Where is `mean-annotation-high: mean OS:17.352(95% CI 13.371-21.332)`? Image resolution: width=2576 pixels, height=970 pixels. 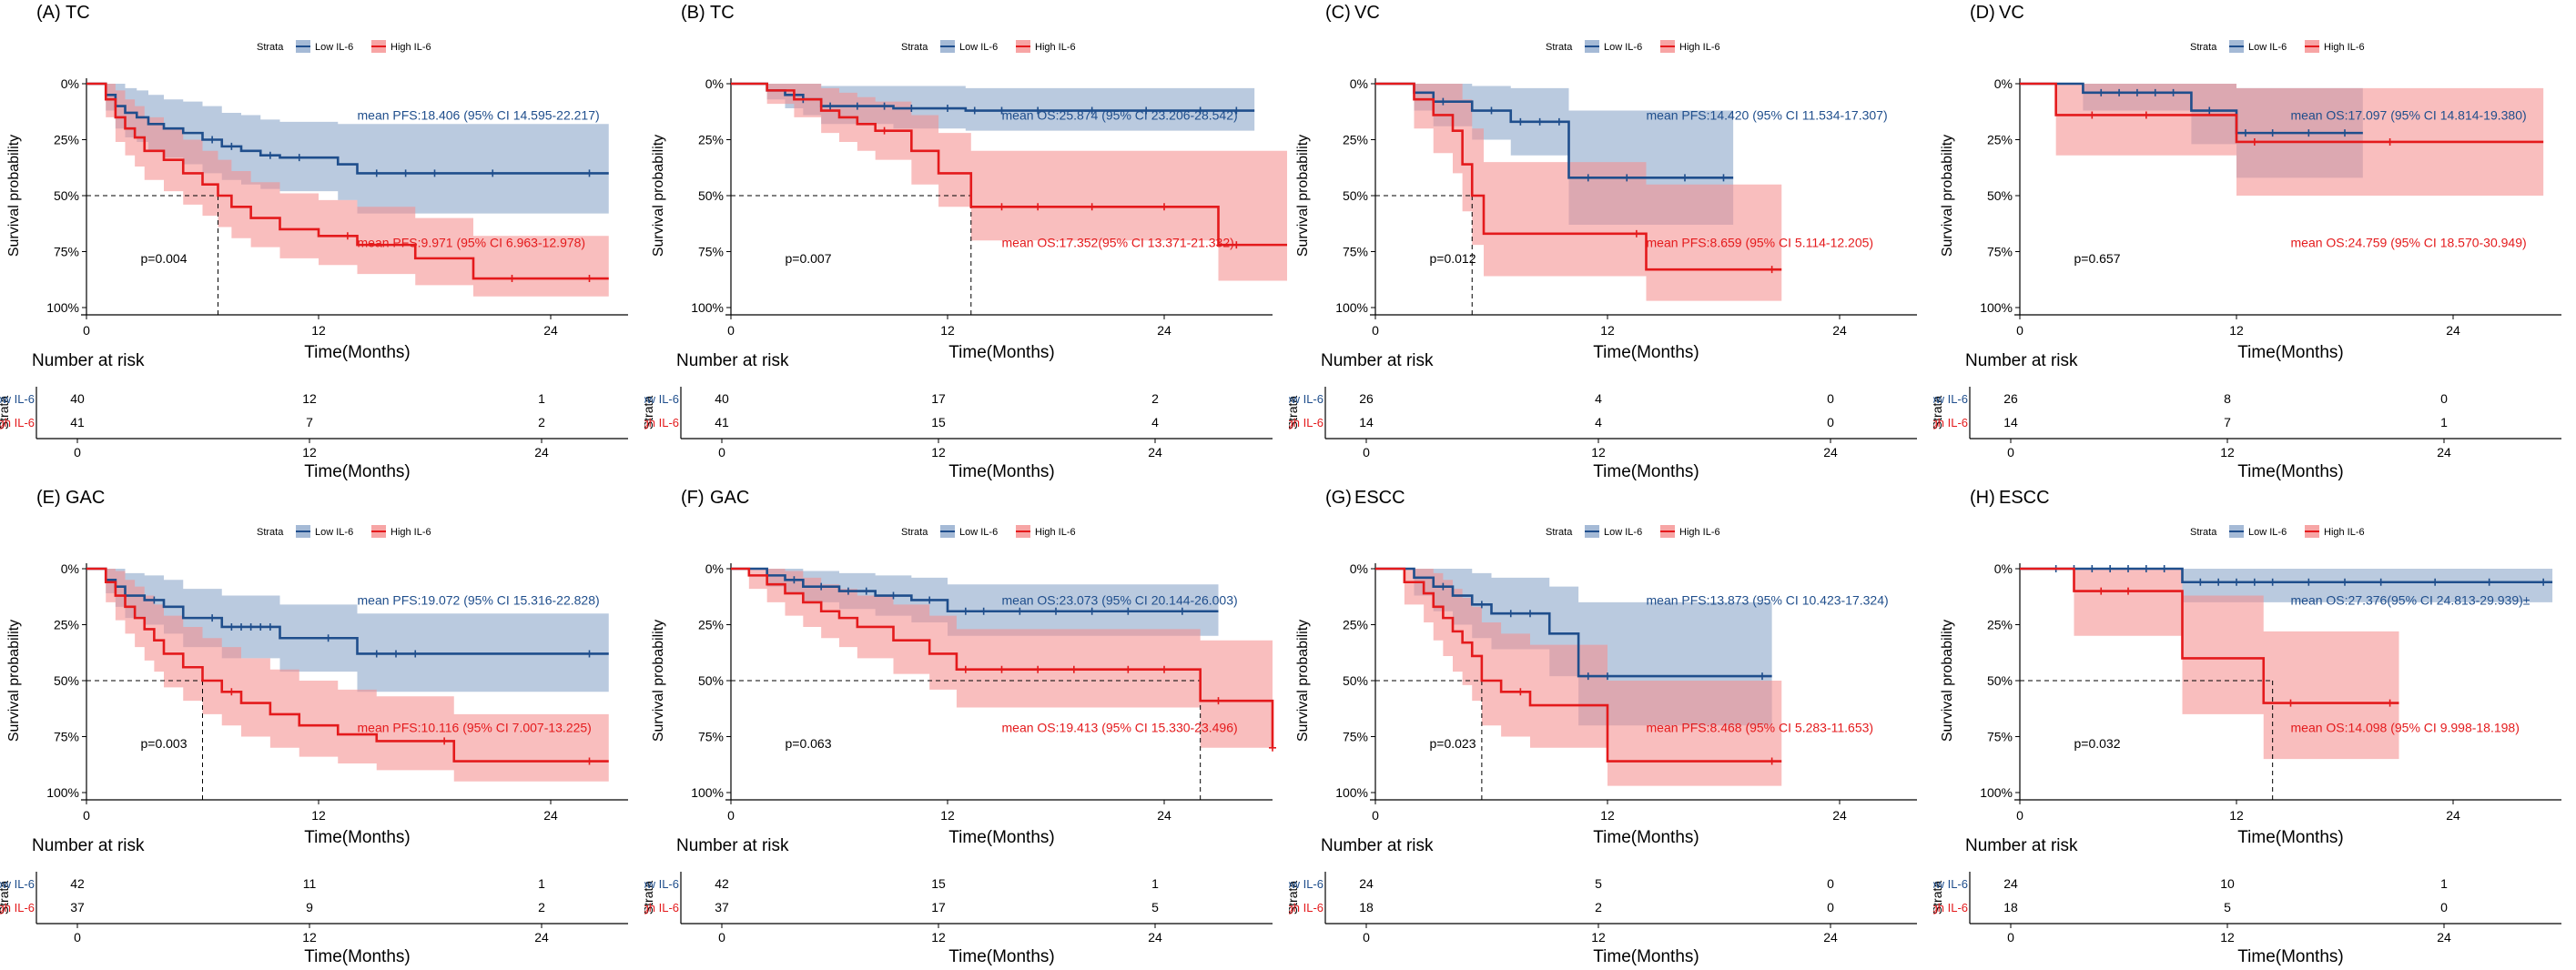
mean-annotation-high: mean OS:17.352(95% CI 13.371-21.332) is located at coordinates (1118, 243).